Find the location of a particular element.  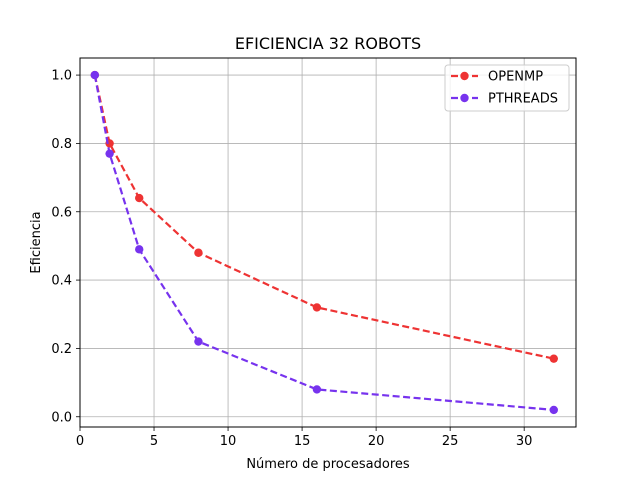

legend-marker-pthreads is located at coordinates (464, 98).